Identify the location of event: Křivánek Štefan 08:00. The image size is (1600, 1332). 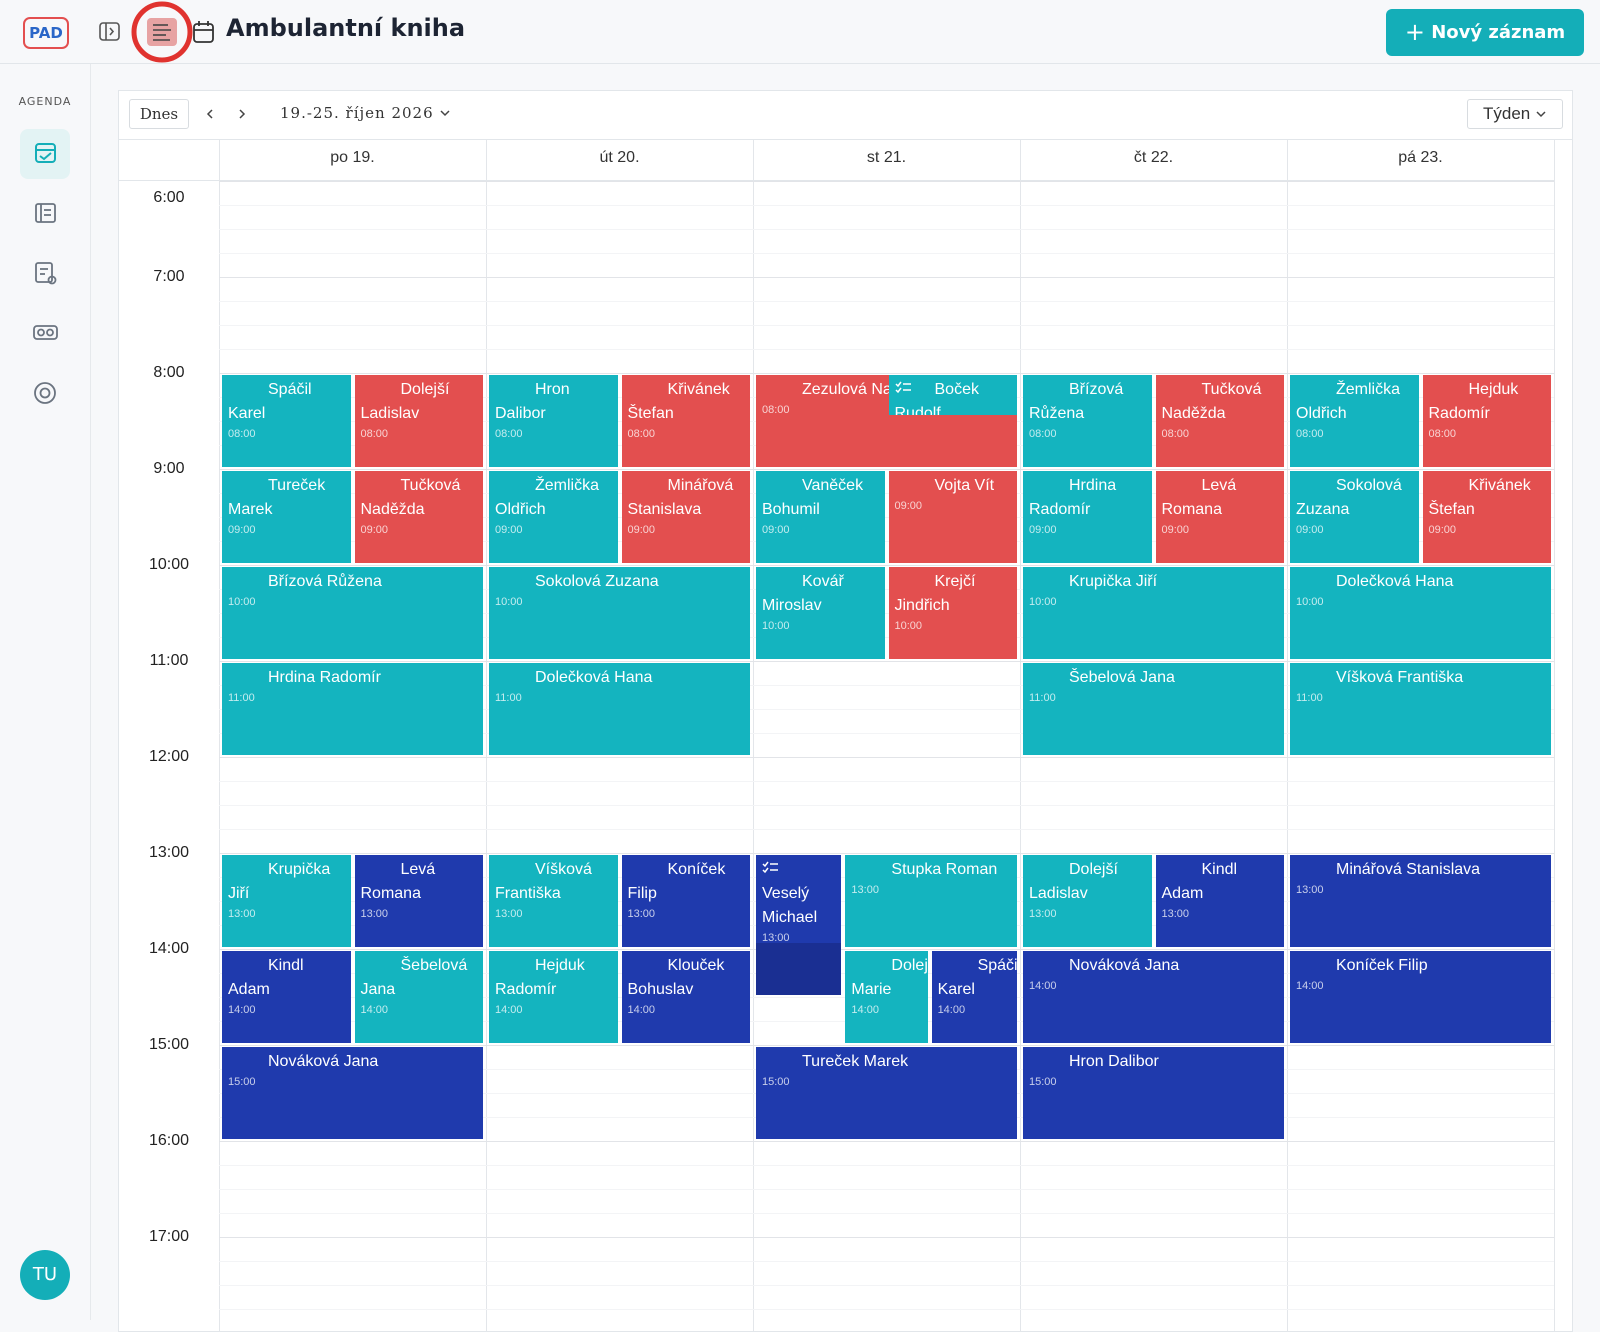
(685, 421).